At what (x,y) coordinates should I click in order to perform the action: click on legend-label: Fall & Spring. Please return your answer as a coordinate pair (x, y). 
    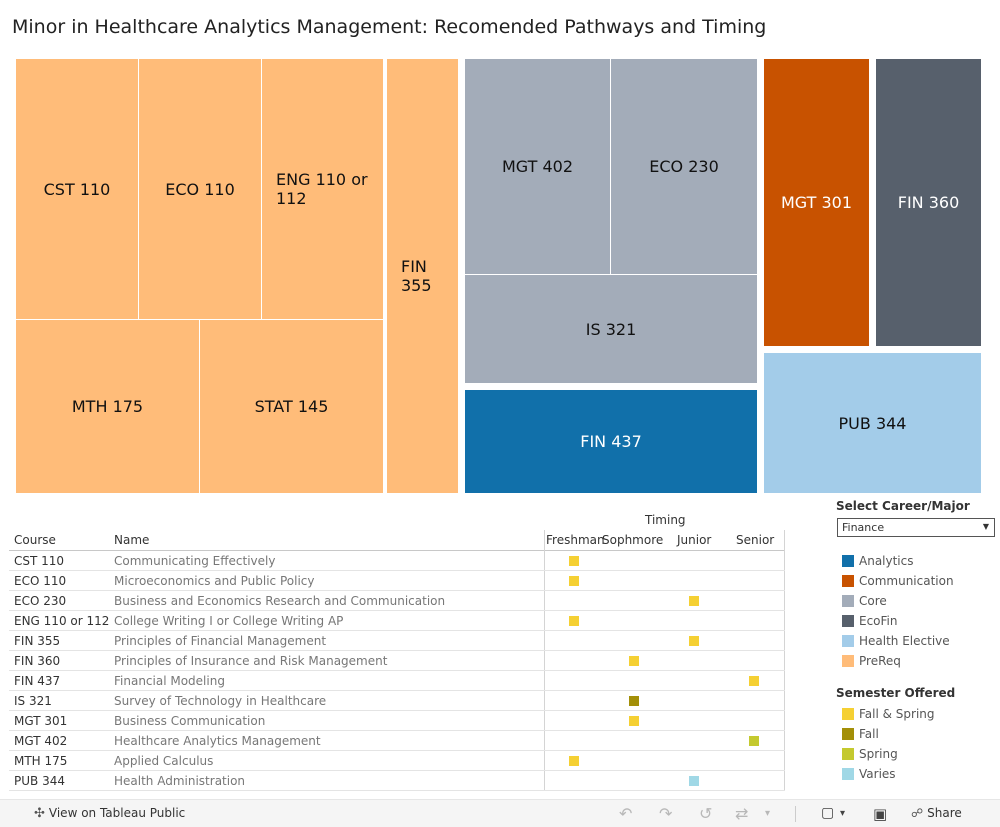
    Looking at the image, I should click on (897, 714).